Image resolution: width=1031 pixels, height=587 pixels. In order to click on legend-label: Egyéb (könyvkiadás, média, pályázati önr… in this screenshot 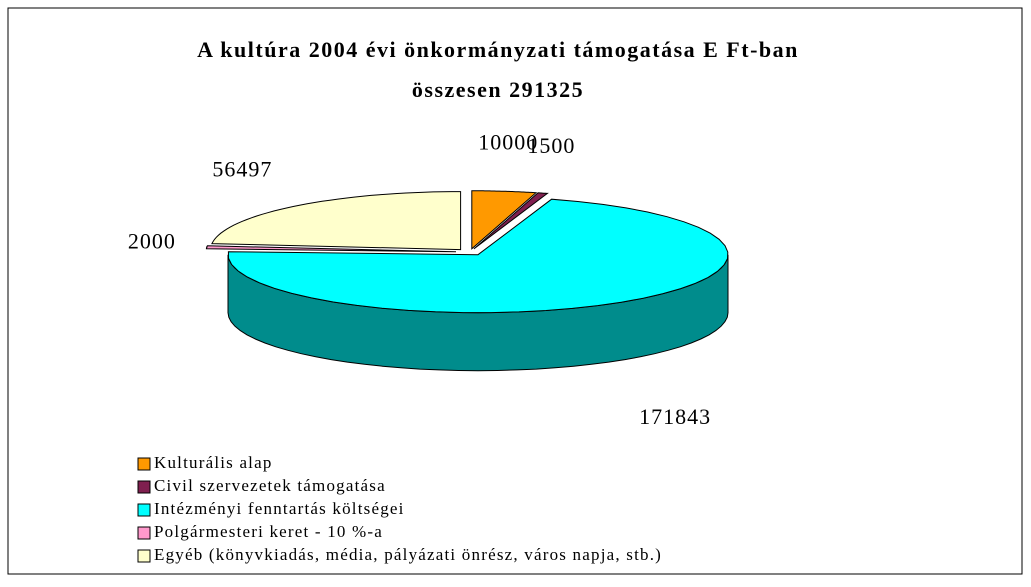, I will do `click(408, 554)`.